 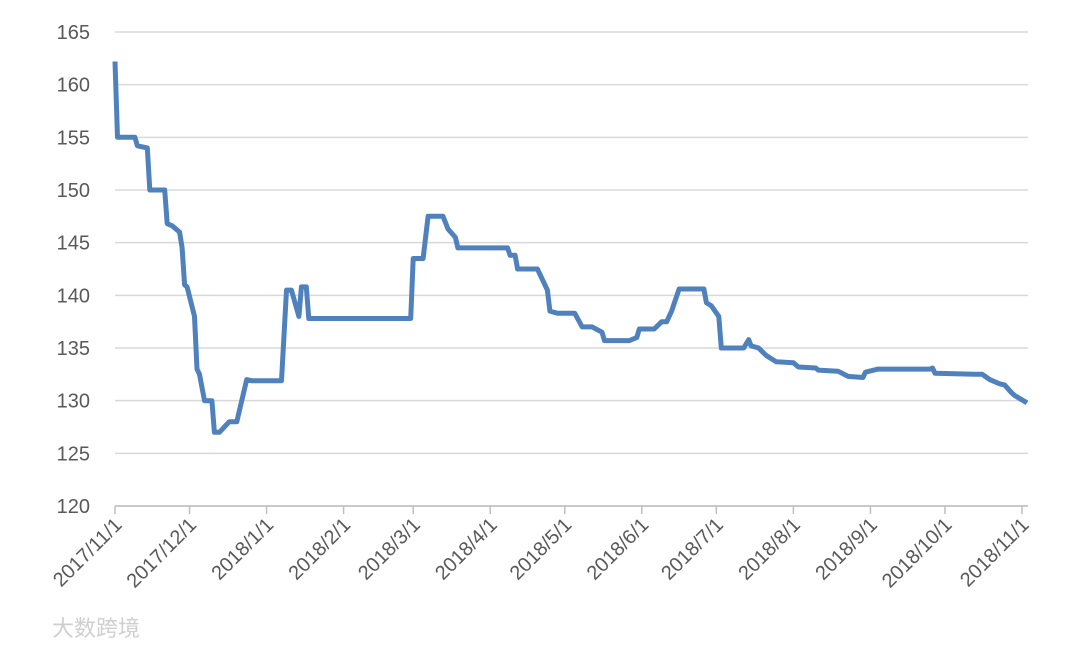 I want to click on x-tick-label: 2018/5/1, so click(x=541, y=549).